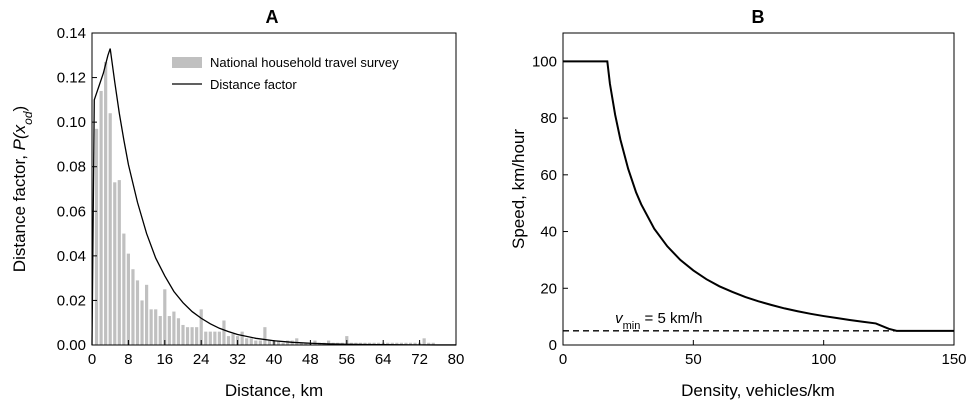  Describe the element at coordinates (548, 118) in the screenshot. I see `y-tick-label: 80` at that location.